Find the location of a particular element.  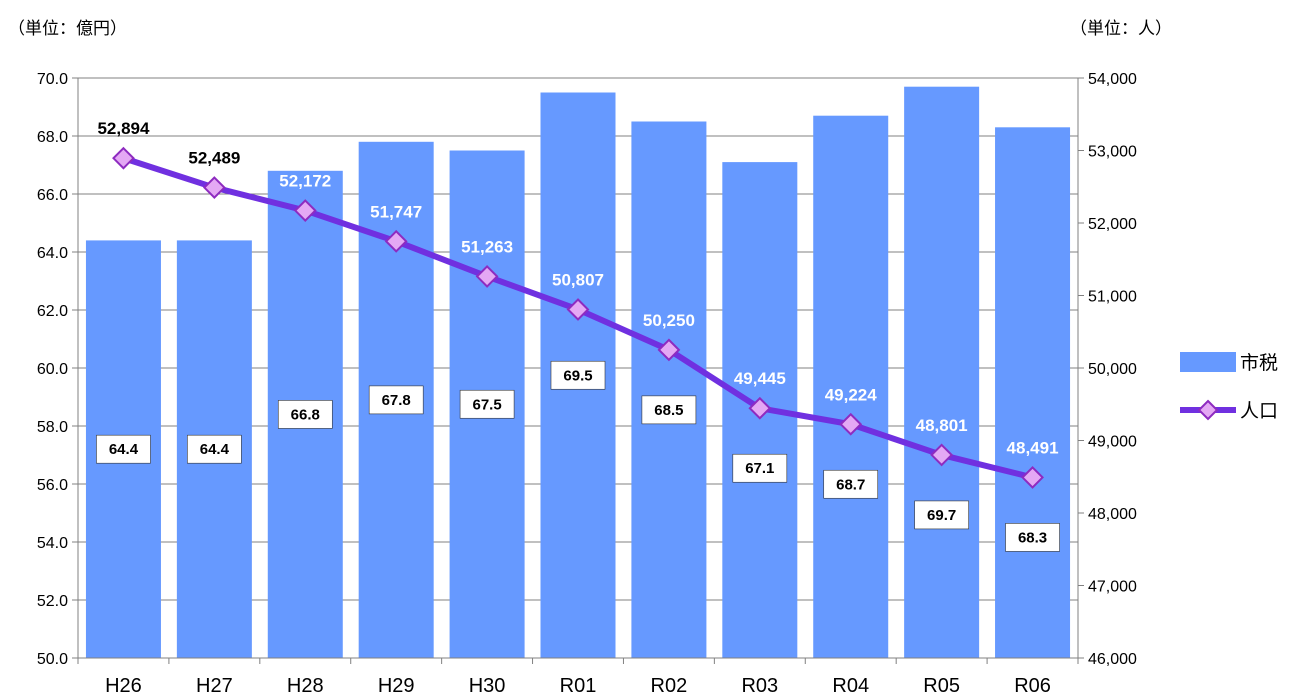

right-tick-label: 52,000 is located at coordinates (1112, 224).